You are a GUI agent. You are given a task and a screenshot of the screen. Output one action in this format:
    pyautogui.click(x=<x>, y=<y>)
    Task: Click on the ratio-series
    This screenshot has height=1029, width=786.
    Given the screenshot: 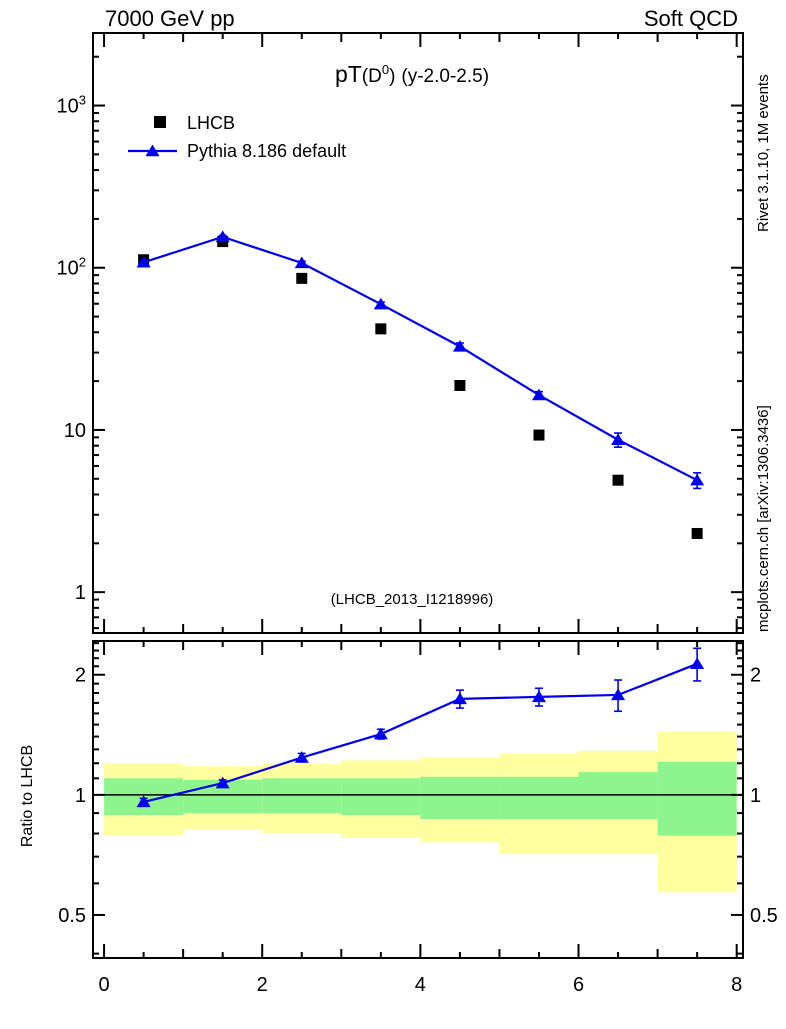 What is the action you would take?
    pyautogui.click(x=420, y=727)
    